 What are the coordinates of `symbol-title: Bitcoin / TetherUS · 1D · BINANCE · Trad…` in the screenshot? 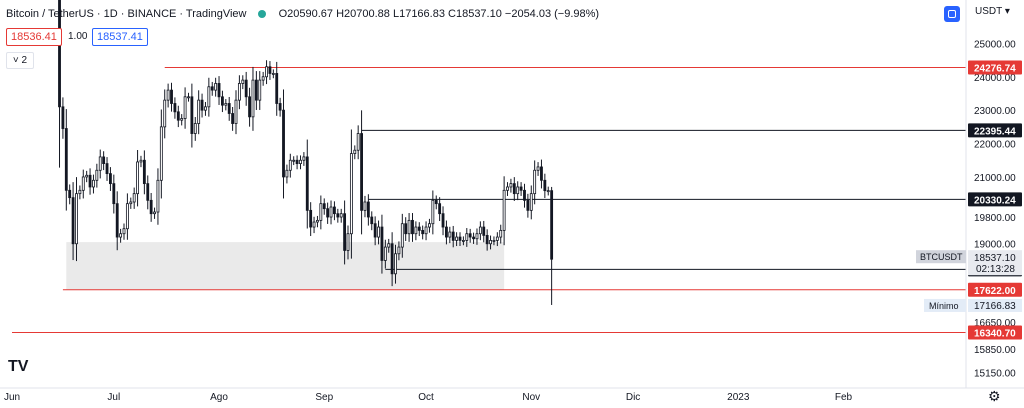 It's located at (126, 14).